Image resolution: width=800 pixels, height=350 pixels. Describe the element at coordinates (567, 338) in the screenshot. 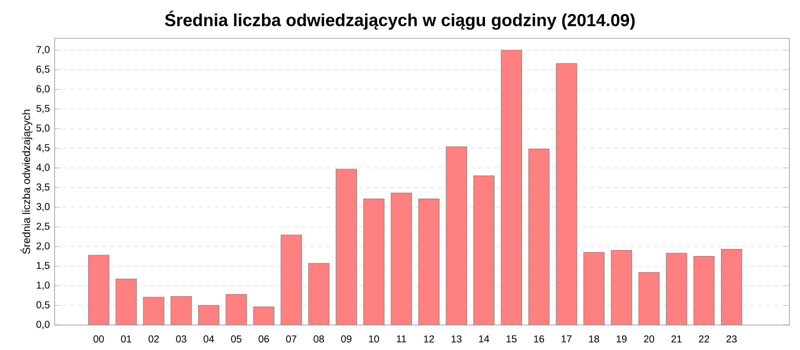

I see `x-tick-label: 17` at that location.